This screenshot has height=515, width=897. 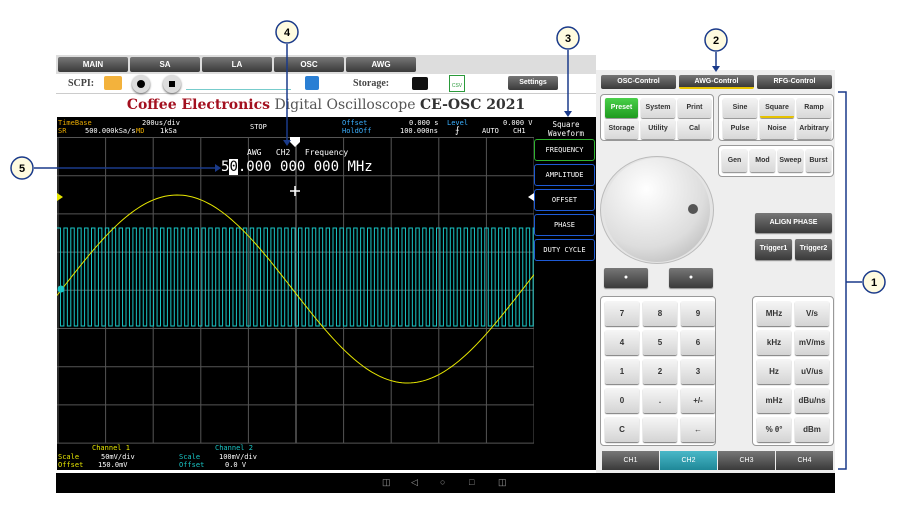 What do you see at coordinates (734, 160) in the screenshot?
I see `gen-button: Gen` at bounding box center [734, 160].